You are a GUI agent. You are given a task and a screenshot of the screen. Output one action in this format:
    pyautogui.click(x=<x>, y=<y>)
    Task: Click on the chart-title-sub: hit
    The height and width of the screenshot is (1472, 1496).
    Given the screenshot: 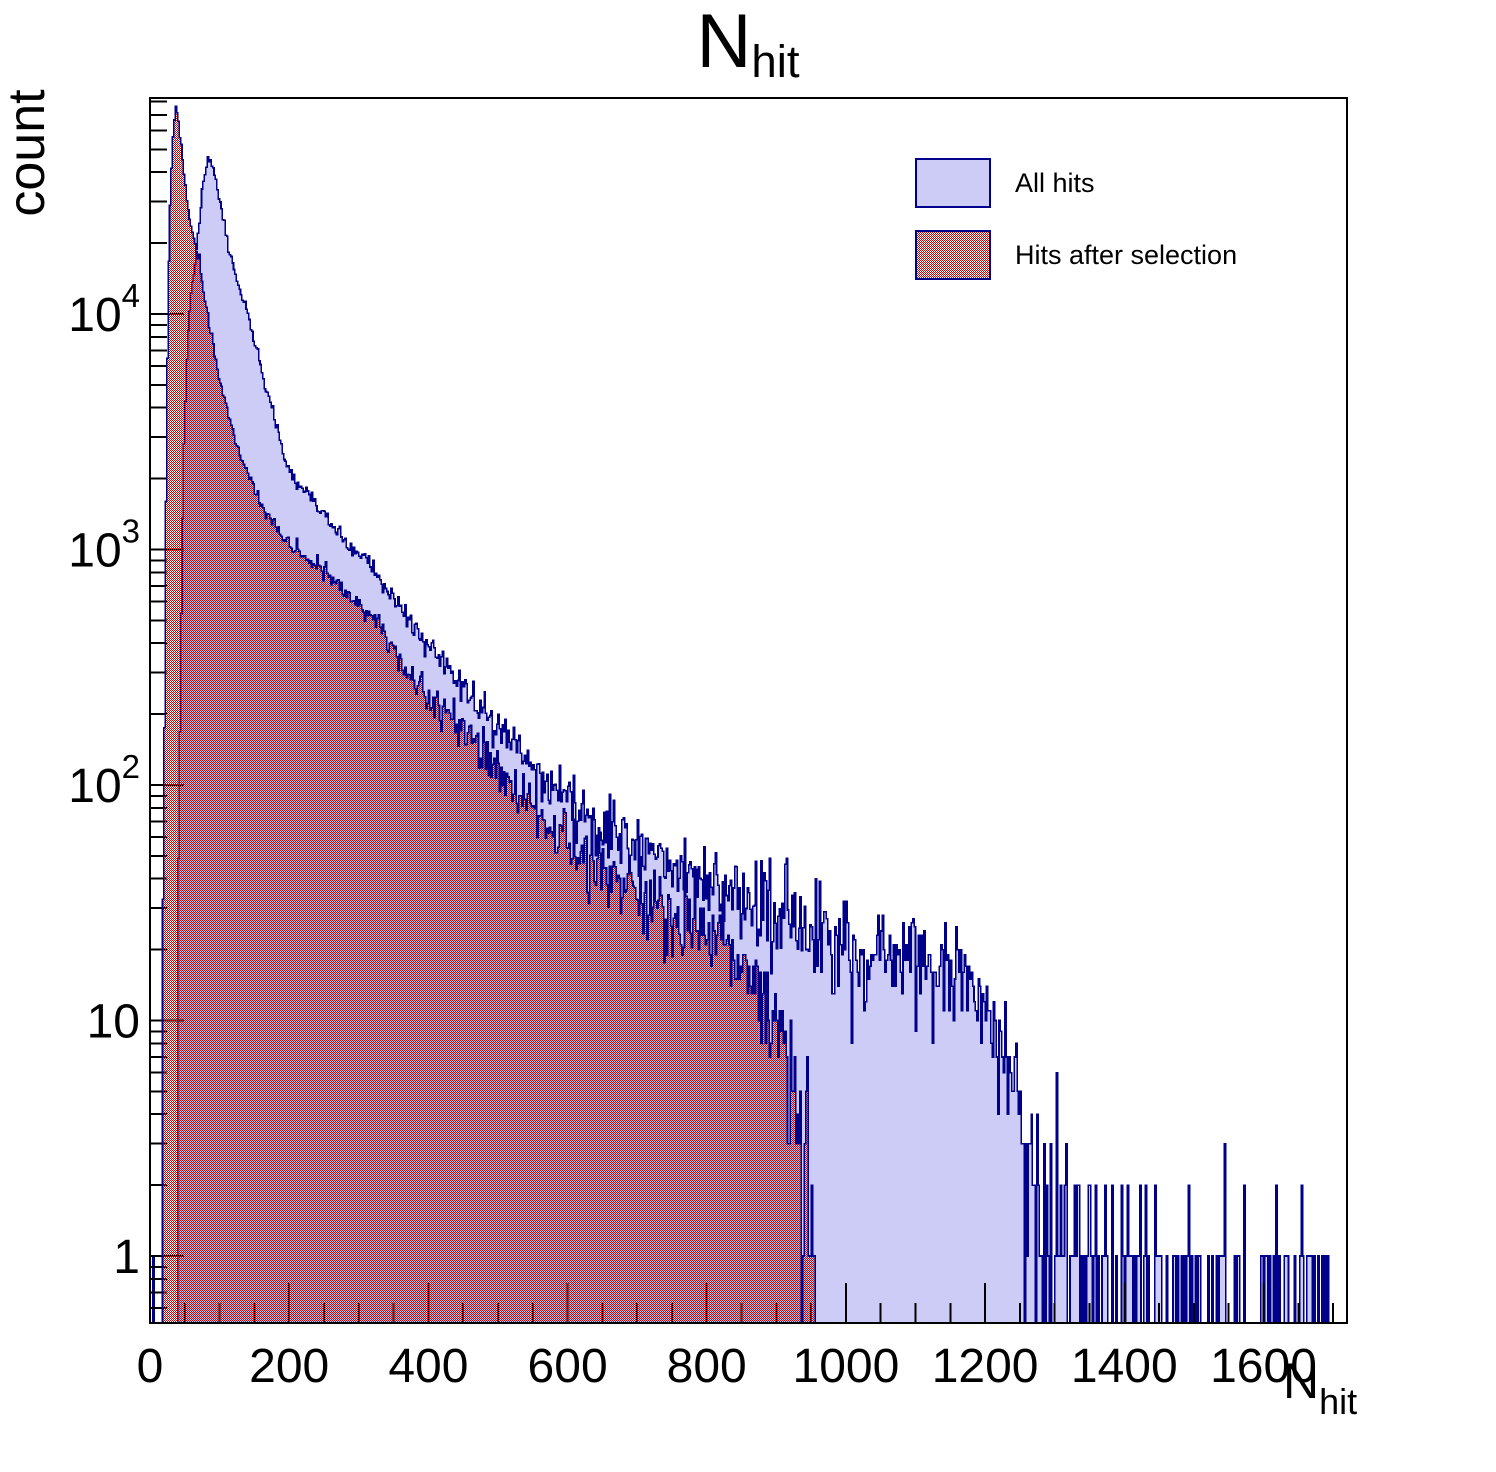 What is the action you would take?
    pyautogui.click(x=775, y=62)
    